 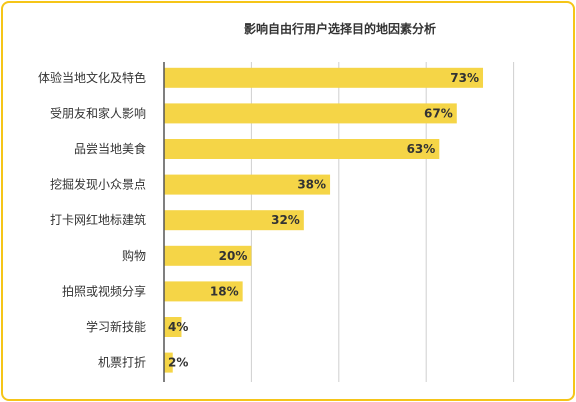 What do you see at coordinates (233, 256) in the screenshot?
I see `value-label: 20%` at bounding box center [233, 256].